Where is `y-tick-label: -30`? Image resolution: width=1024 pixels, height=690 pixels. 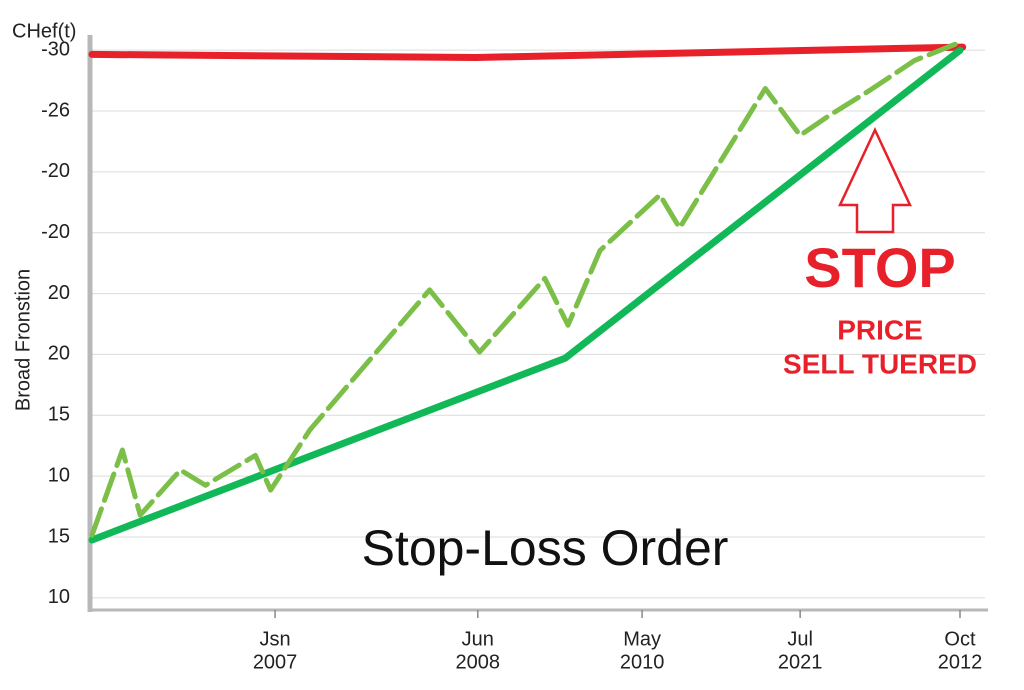
y-tick-label: -30 is located at coordinates (55, 49).